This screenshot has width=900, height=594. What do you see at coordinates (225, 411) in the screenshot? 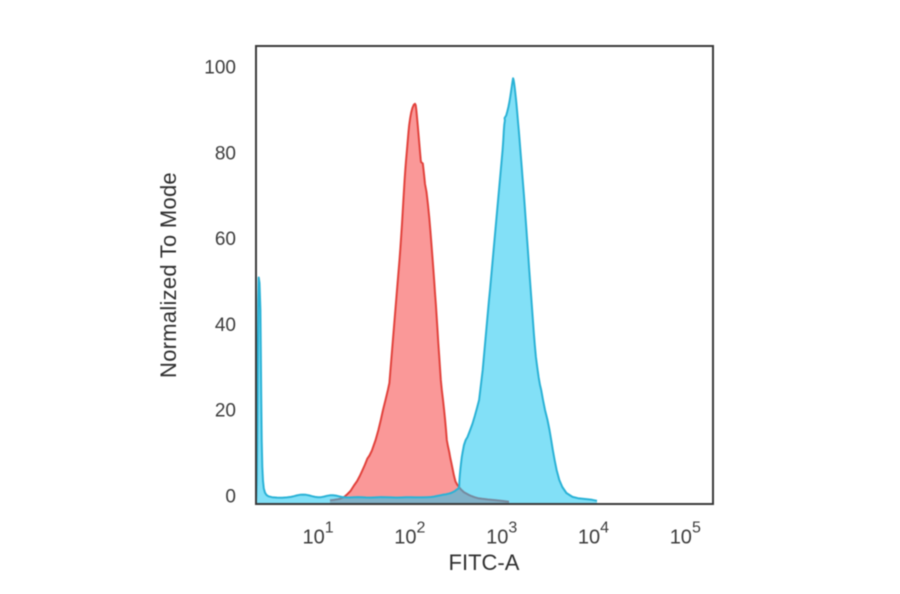
I see `svg-text: 20` at bounding box center [225, 411].